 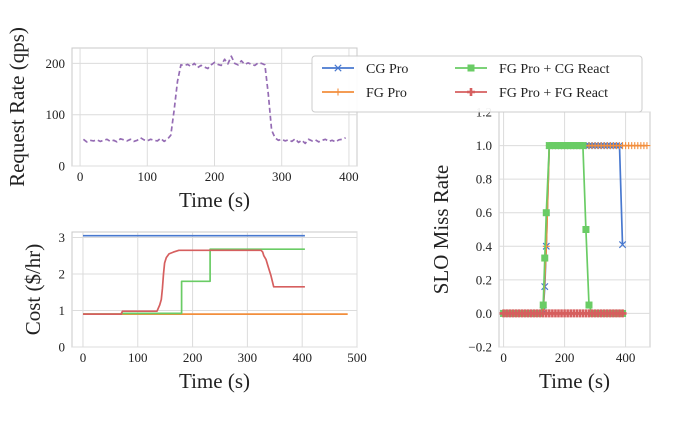 I want to click on slo-y-tick-label: 0.0, so click(x=484, y=313).